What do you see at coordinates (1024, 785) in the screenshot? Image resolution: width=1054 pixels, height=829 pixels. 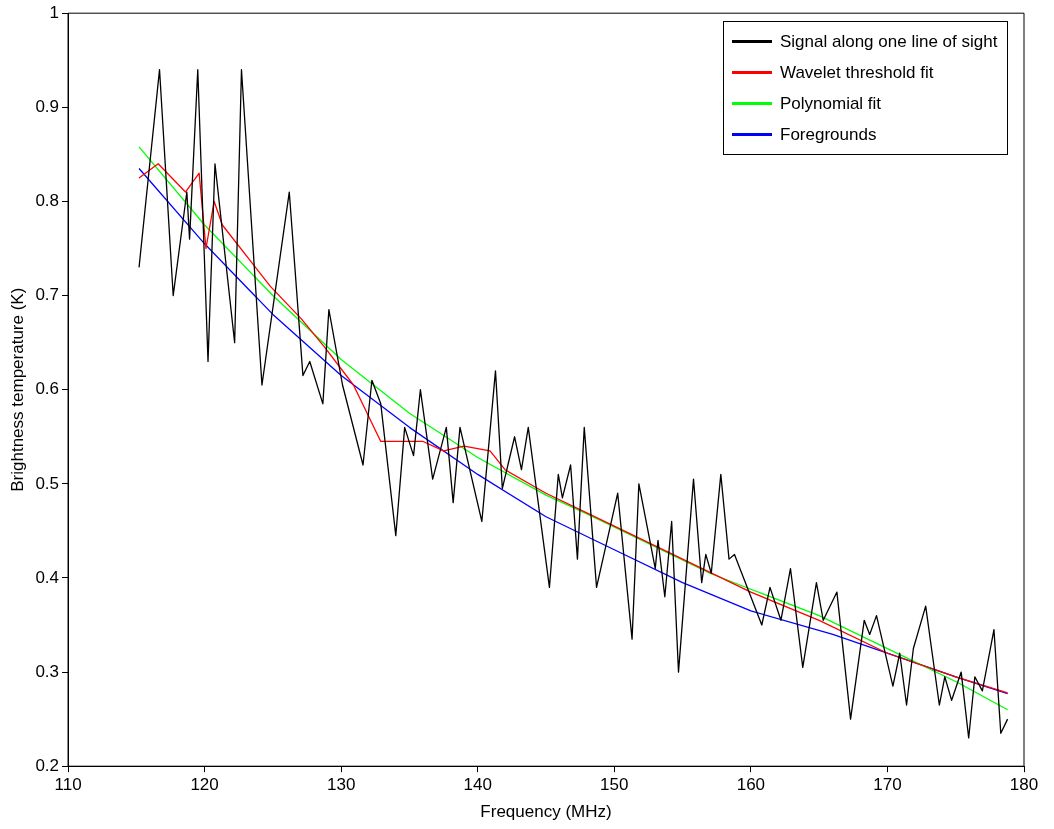 I see `x-tick-label: 180` at bounding box center [1024, 785].